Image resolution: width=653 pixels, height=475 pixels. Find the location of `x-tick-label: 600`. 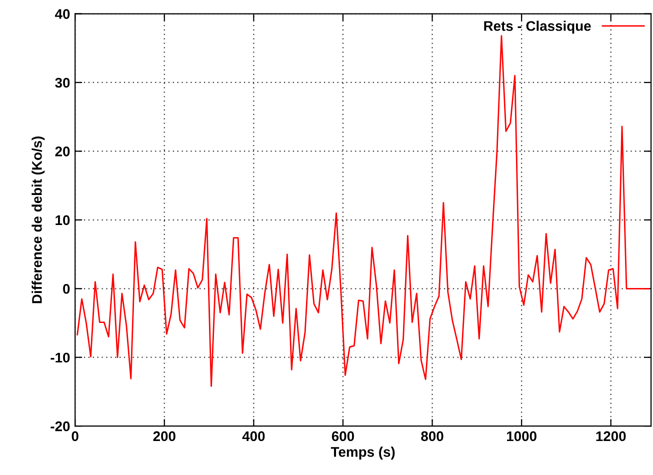

x-tick-label: 600 is located at coordinates (343, 436).